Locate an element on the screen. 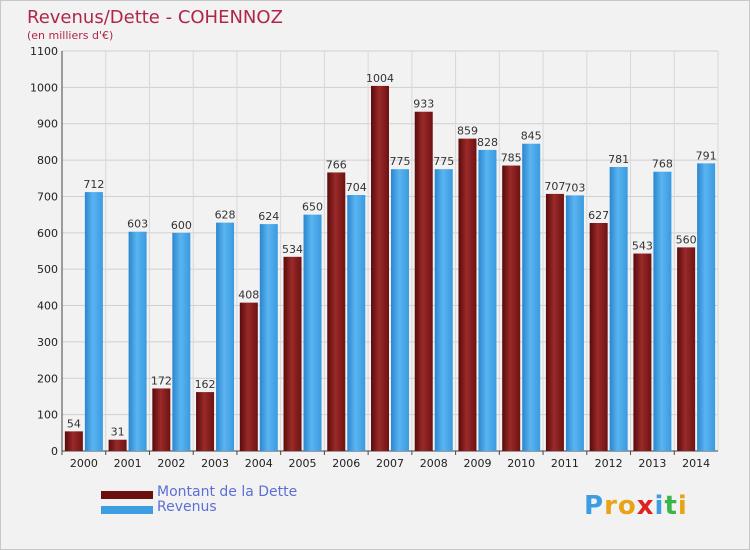  legend-label-revenus: Revenus is located at coordinates (187, 507).